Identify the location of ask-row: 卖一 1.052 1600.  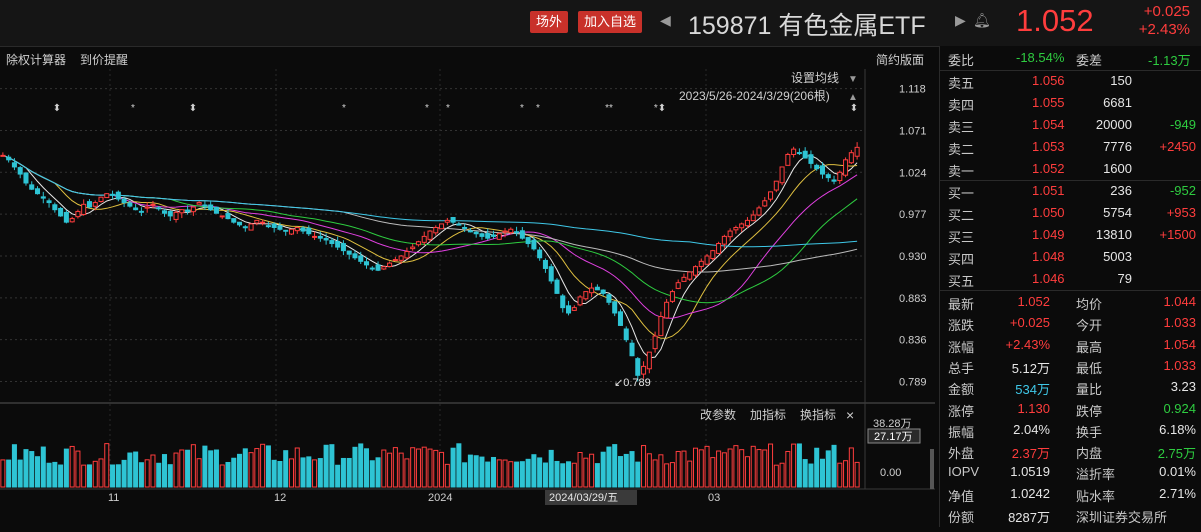
(1070, 169).